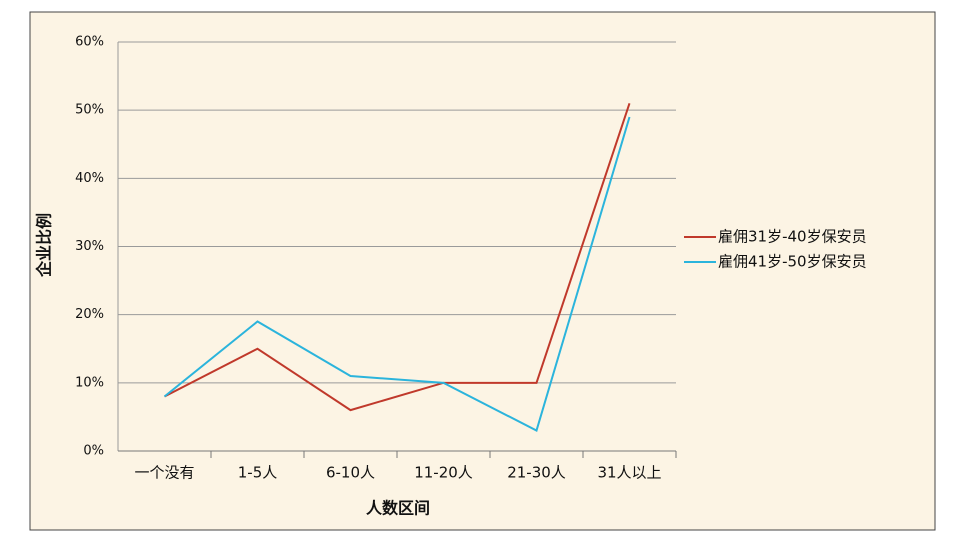 This screenshot has height=545, width=959. What do you see at coordinates (44, 245) in the screenshot?
I see `y-axis-title: 企业比例` at bounding box center [44, 245].